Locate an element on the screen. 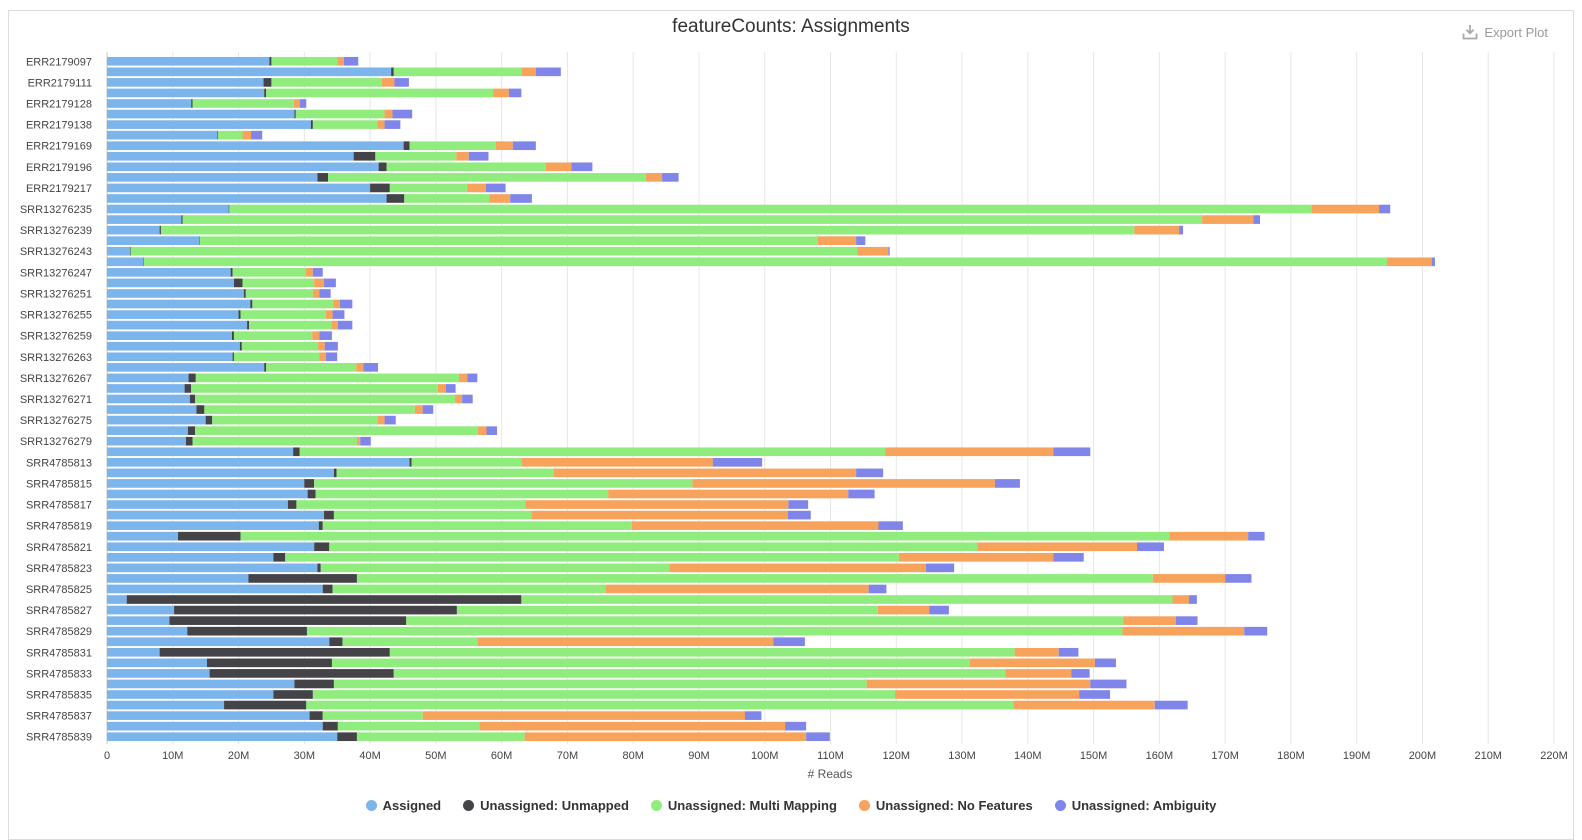  legend-item: Assigned is located at coordinates (403, 805).